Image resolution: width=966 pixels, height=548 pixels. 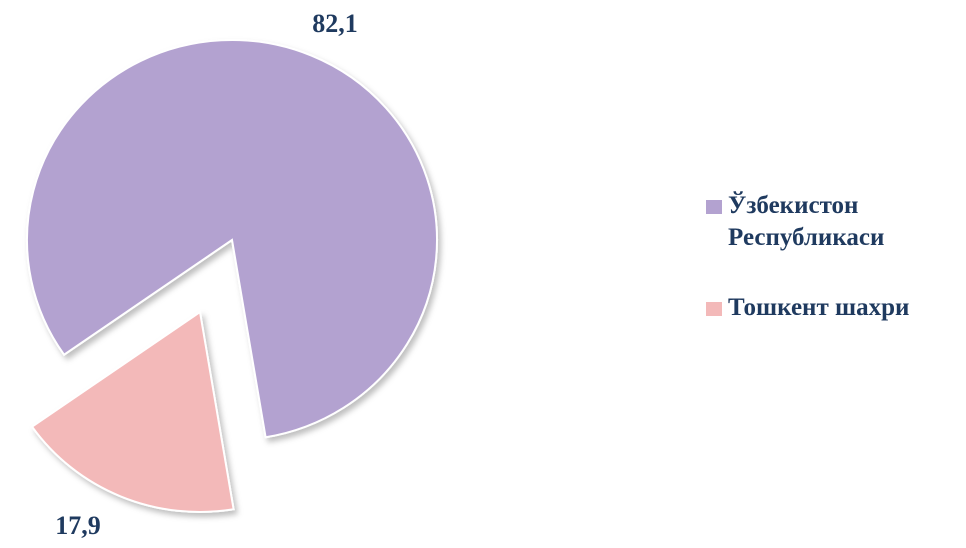 I want to click on legend-item: Тошкент шахри, so click(x=831, y=308).